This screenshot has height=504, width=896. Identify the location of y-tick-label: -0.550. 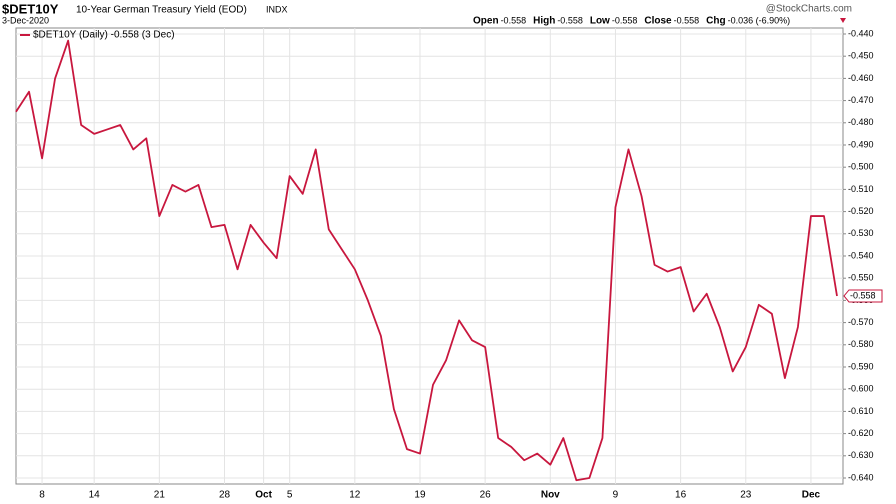
(861, 278).